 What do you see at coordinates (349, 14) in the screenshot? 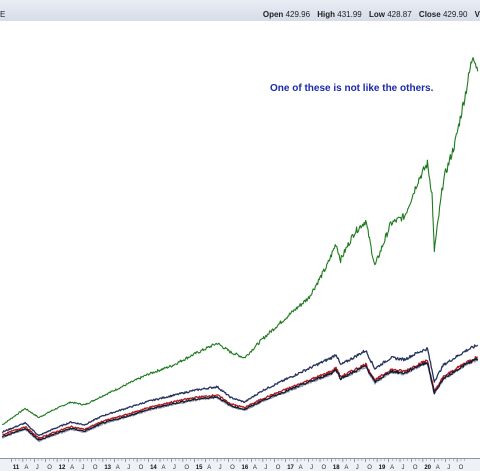
I see `high-value: 431.99` at bounding box center [349, 14].